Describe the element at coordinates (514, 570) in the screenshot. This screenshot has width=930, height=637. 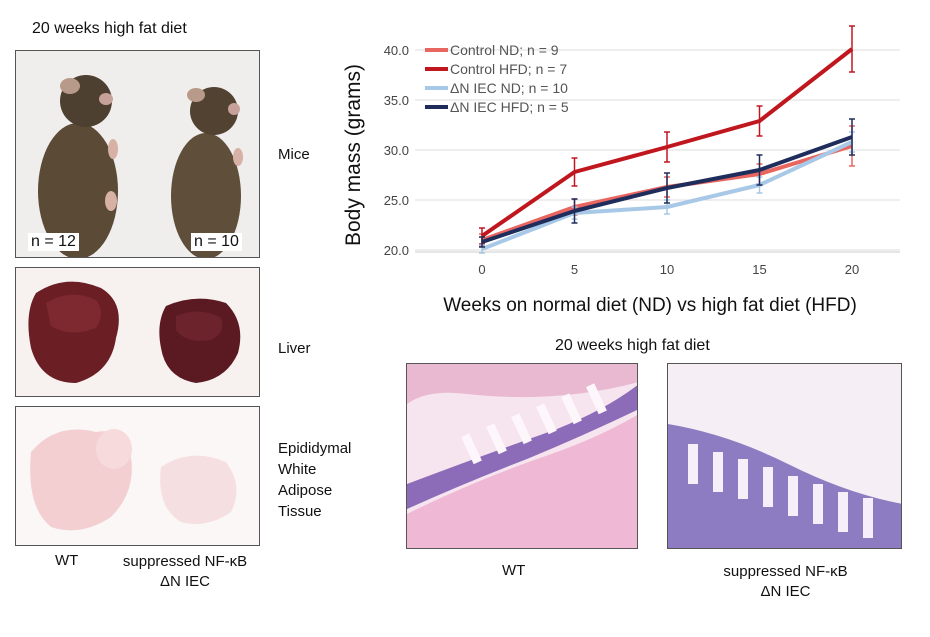
I see `histology-wt-label: WT` at that location.